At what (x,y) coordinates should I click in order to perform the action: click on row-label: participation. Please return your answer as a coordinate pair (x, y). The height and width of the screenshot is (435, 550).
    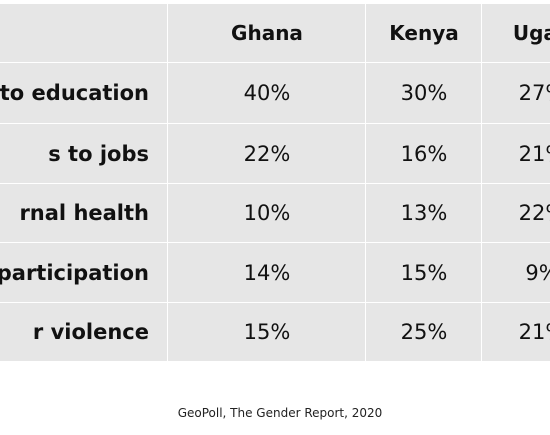
    Looking at the image, I should click on (74, 272).